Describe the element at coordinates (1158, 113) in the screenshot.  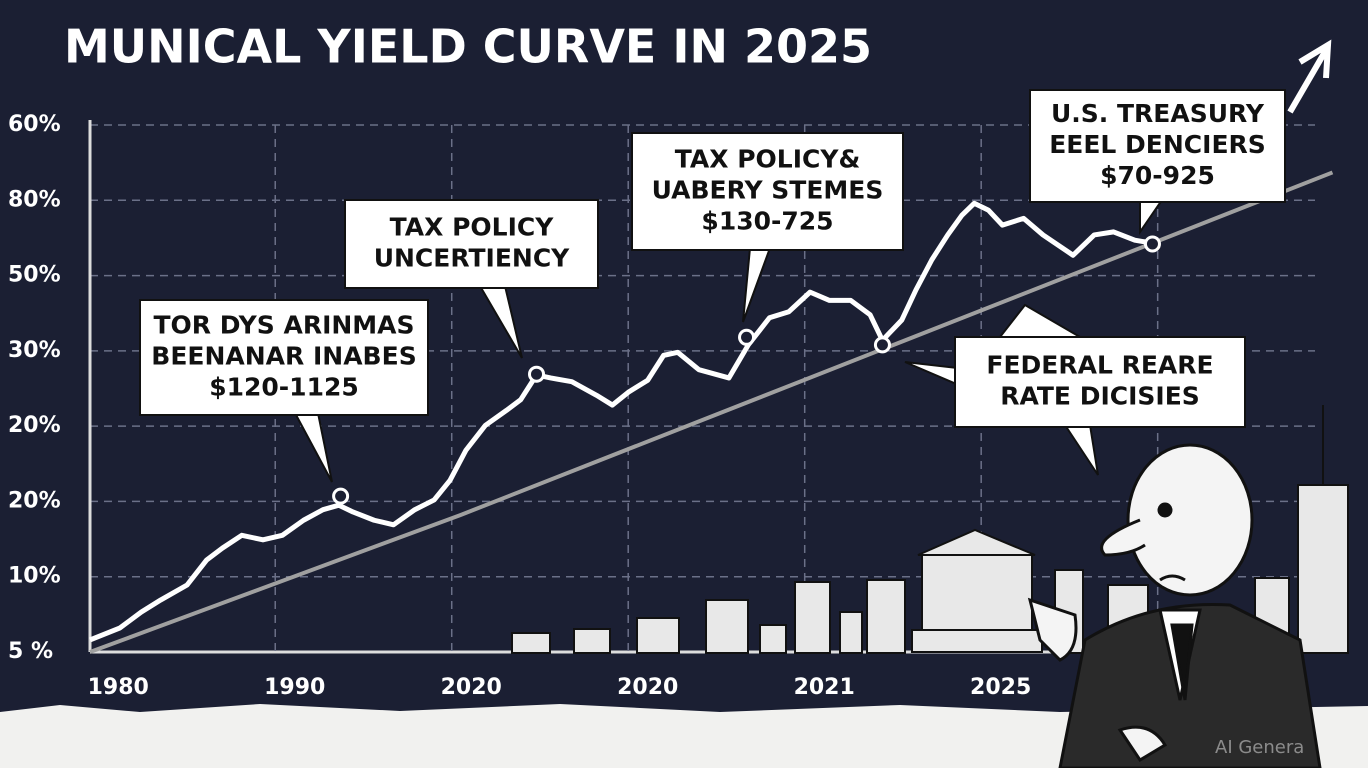
I see `callout-text: U.S. TREASURY` at that location.